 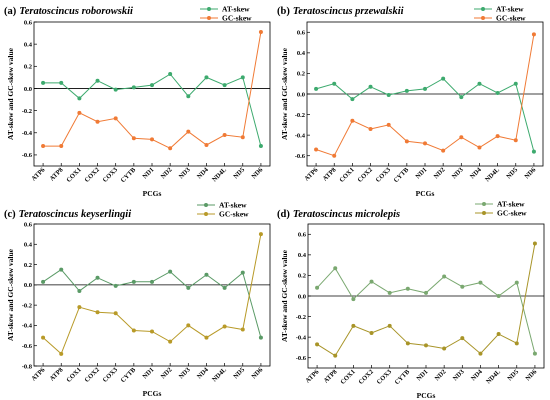 What do you see at coordinates (346, 174) in the screenshot?
I see `x-tick-label: COX1` at bounding box center [346, 174].